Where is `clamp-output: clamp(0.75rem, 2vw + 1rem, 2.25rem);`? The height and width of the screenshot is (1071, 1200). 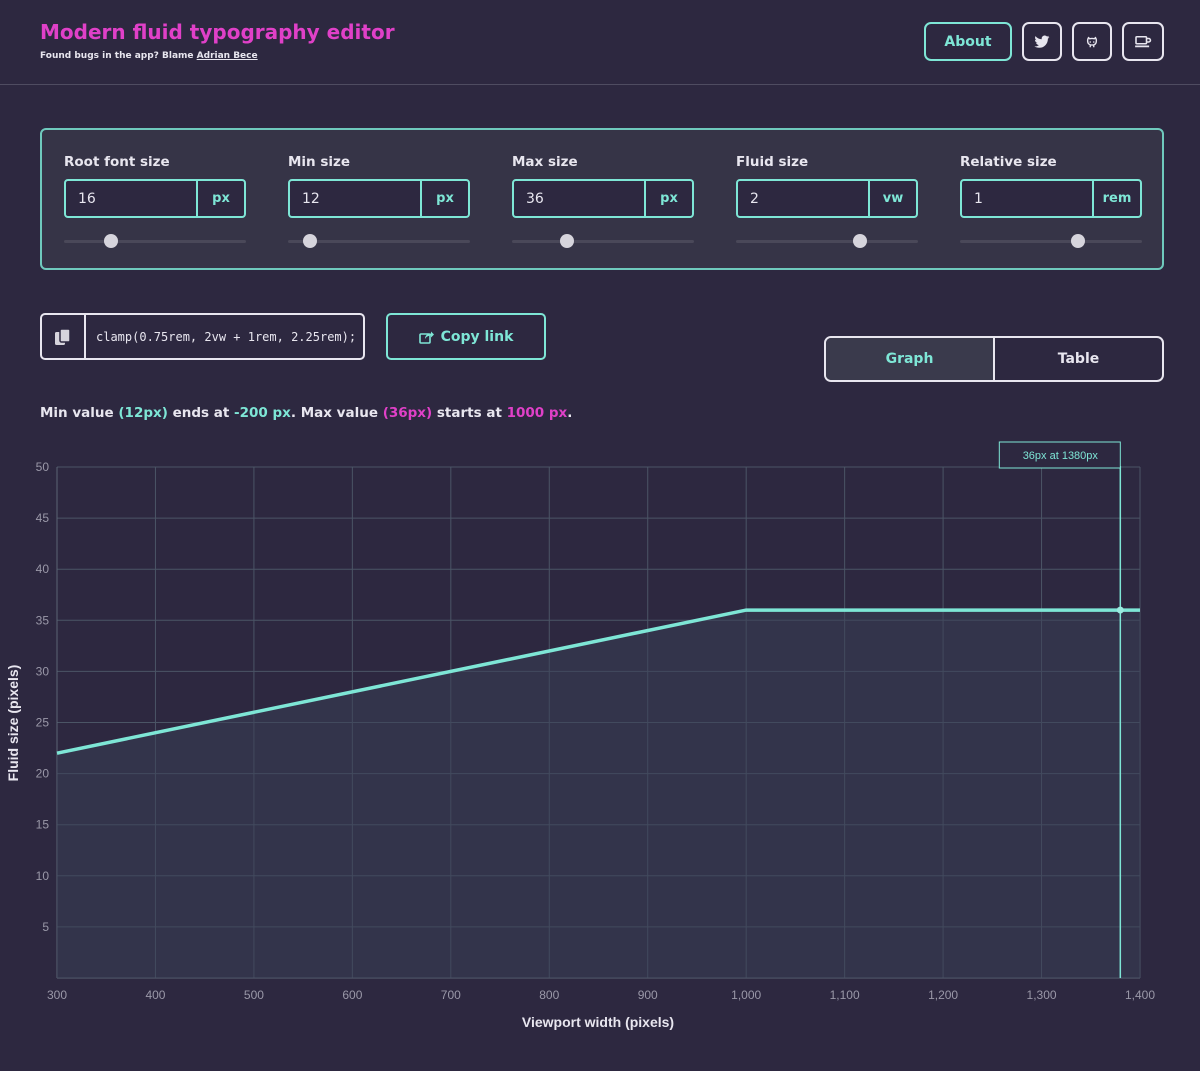
clamp-output: clamp(0.75rem, 2vw + 1rem, 2.25rem); is located at coordinates (202, 336).